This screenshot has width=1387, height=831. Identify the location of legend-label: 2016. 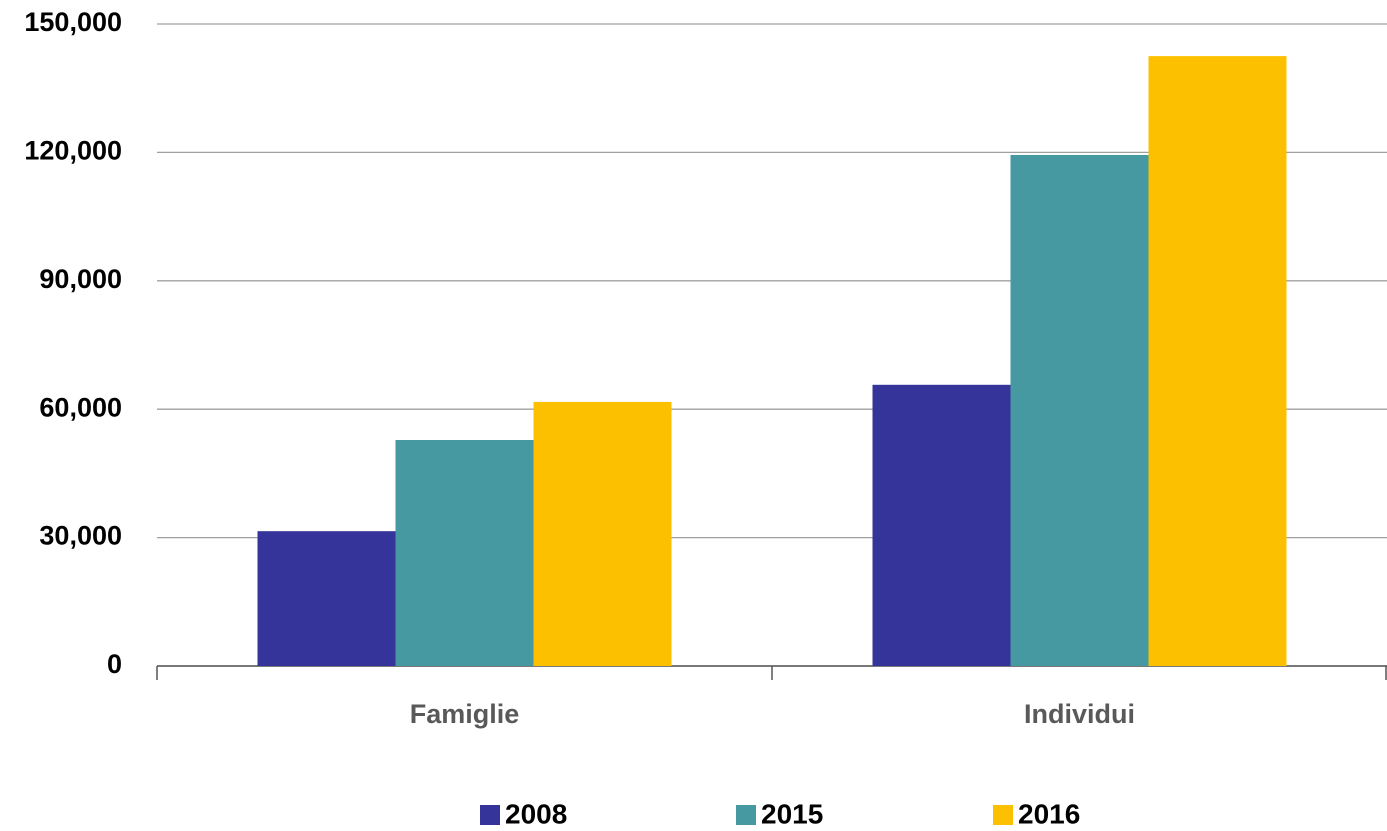
(1049, 813).